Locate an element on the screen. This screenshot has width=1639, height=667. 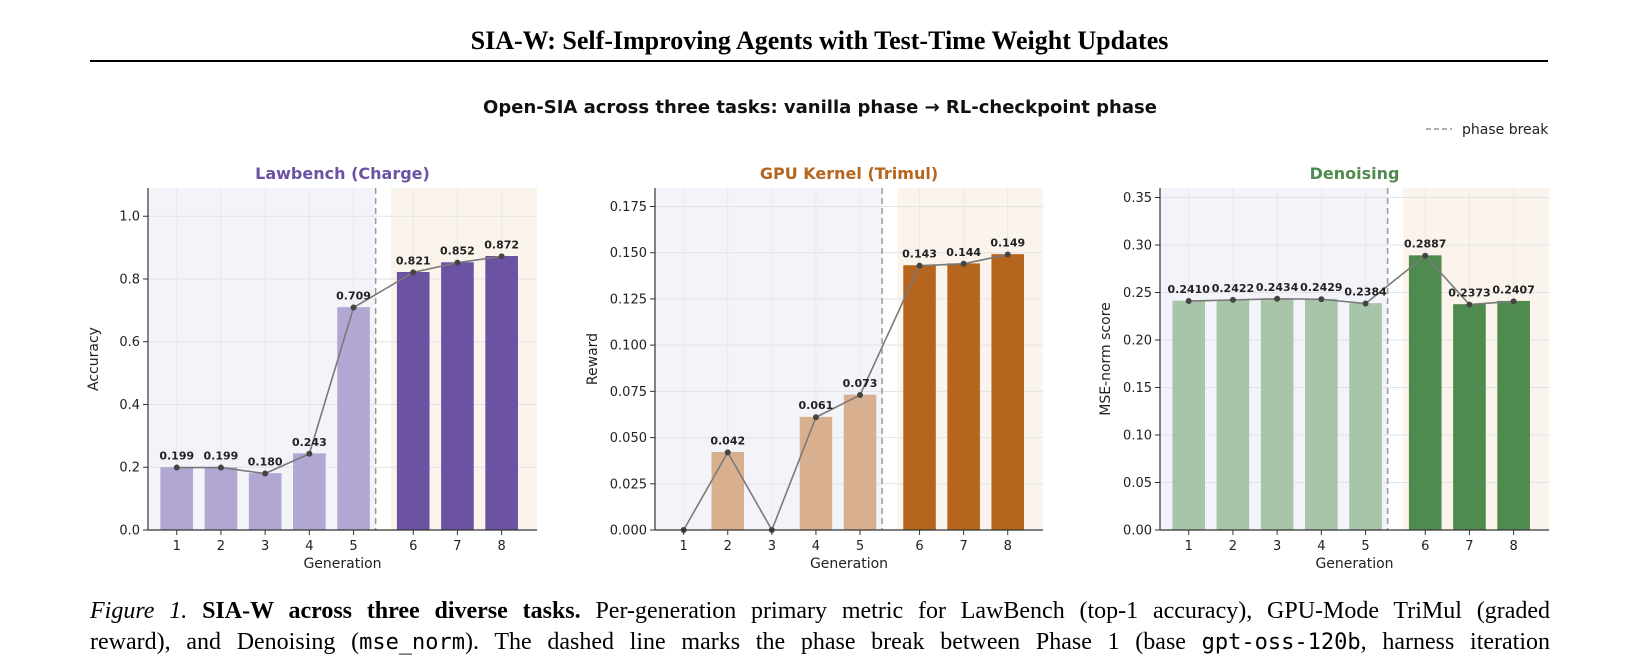
data-label: 0.2887 is located at coordinates (1425, 244).